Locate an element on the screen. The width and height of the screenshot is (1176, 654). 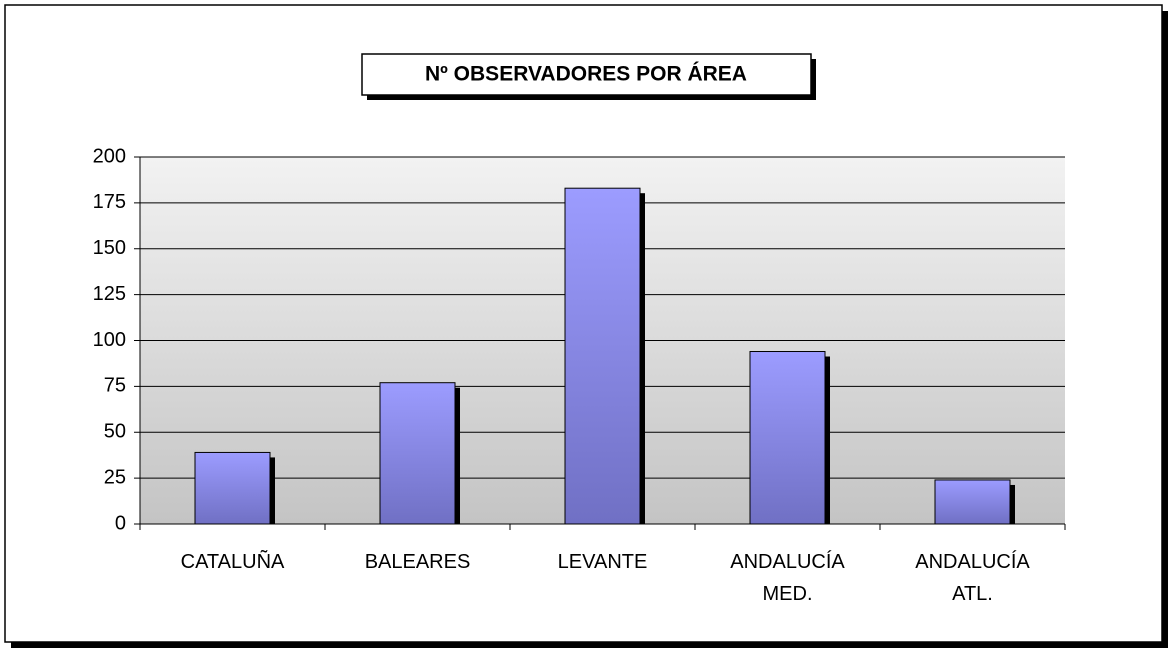
y-tick-label: 150 is located at coordinates (109, 248).